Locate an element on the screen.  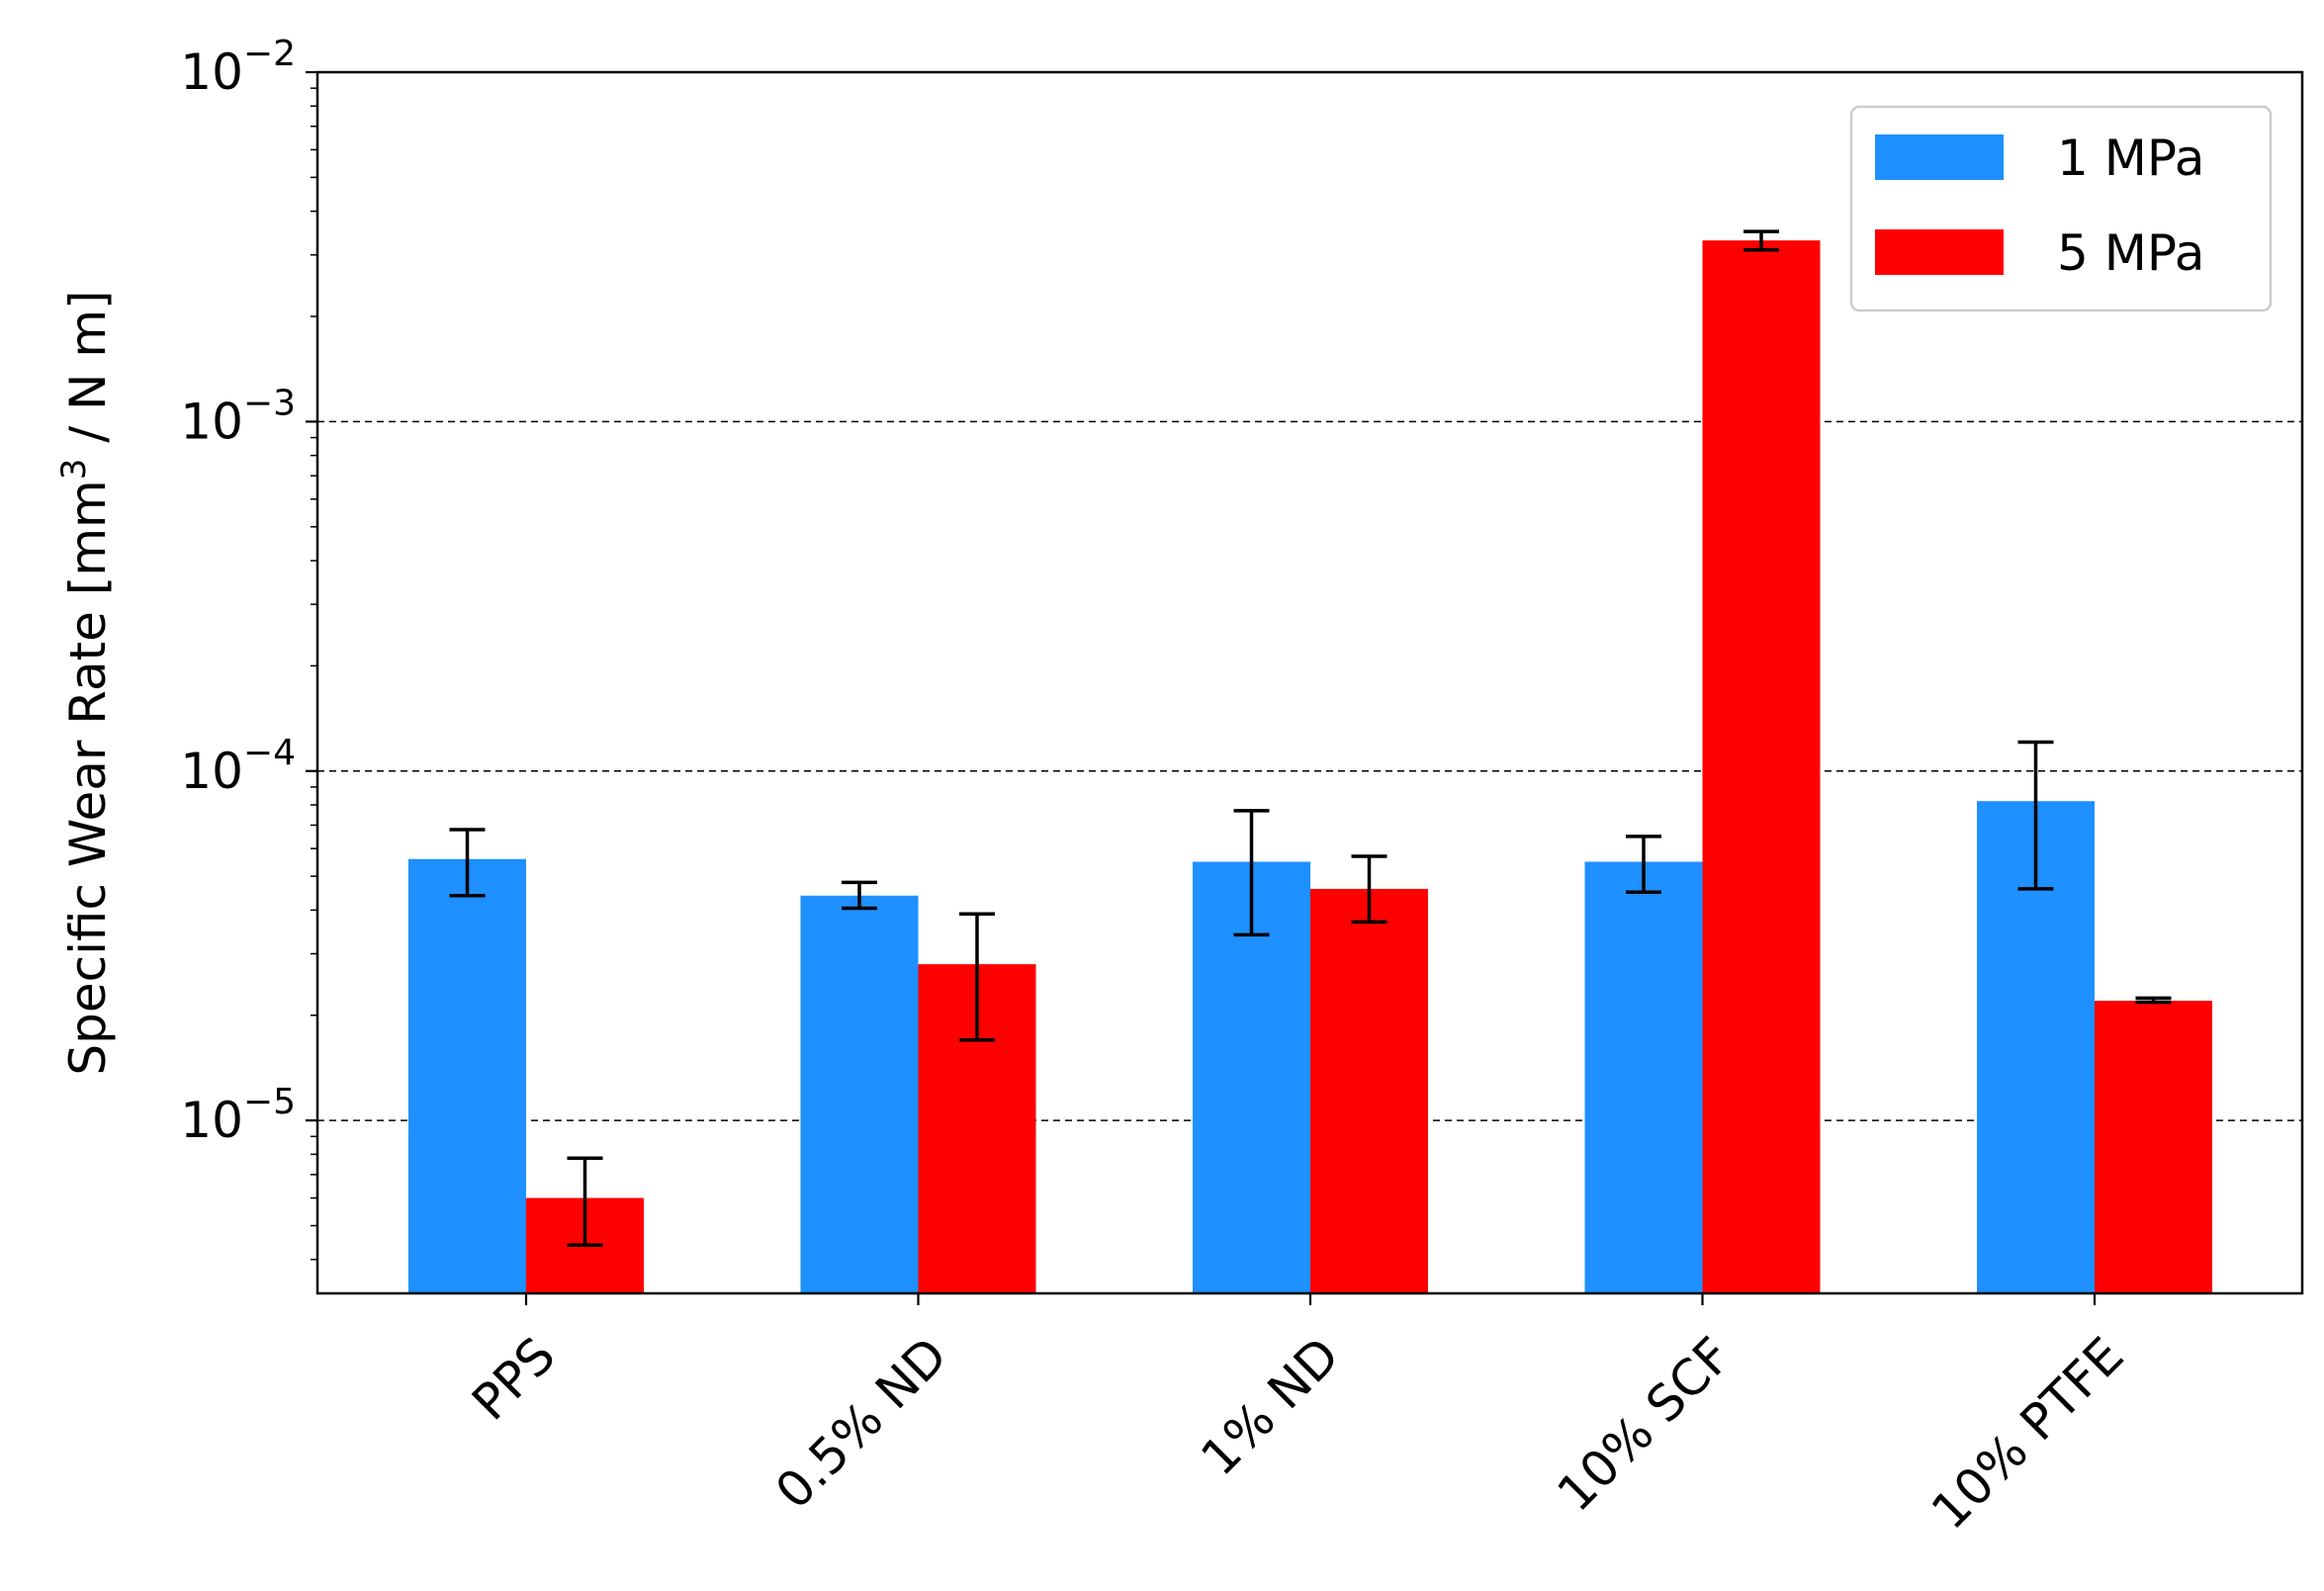
y-axis-ticks: 10⁻⁵ 10⁻⁴ 10⁻³ 10⁻² is located at coordinates (248, 647).